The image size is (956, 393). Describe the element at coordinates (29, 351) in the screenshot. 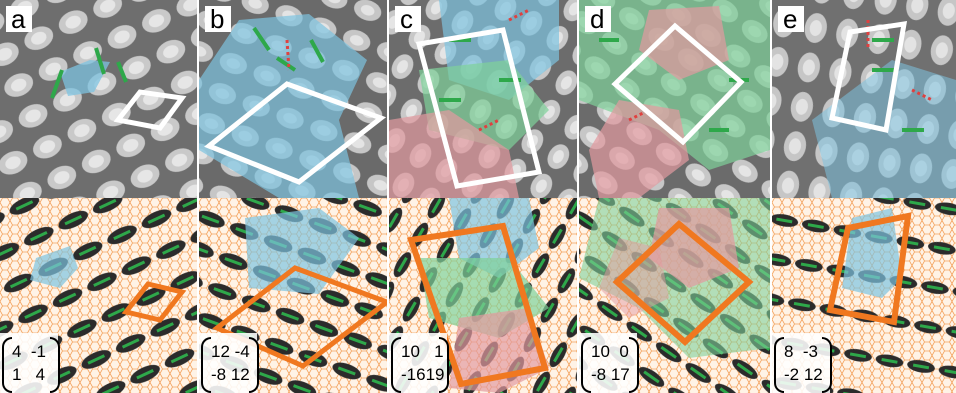

I see `matrix-row-1: 4 -1` at that location.